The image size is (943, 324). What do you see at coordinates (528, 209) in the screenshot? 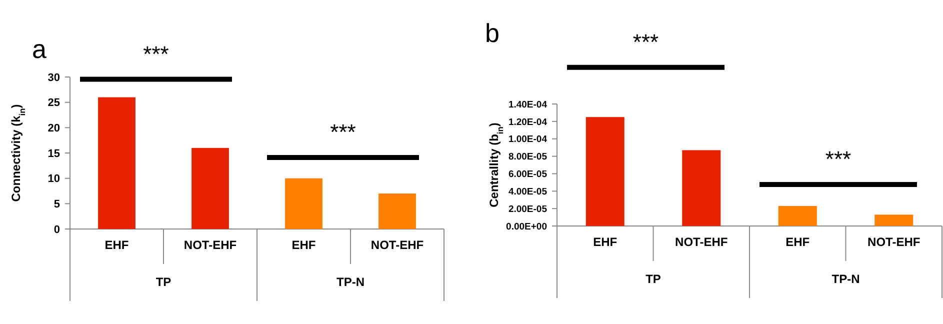
I see `y-tick-label: 2.00E-05` at bounding box center [528, 209].